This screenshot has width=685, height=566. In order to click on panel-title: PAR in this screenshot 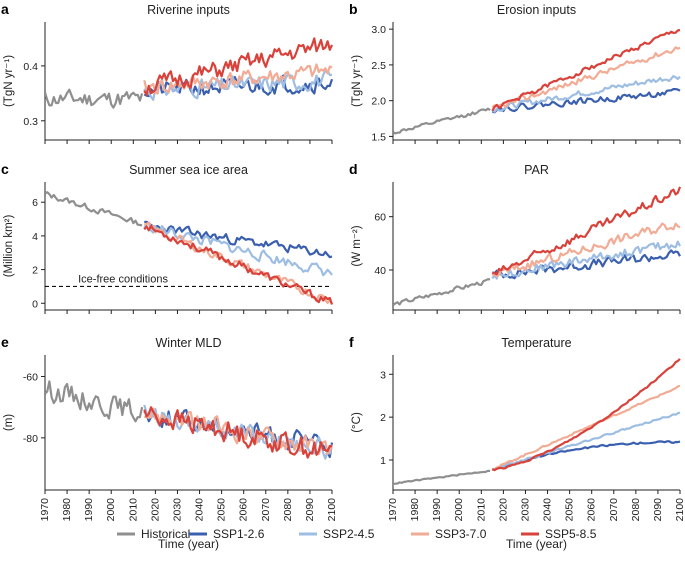, I will do `click(536, 170)`.